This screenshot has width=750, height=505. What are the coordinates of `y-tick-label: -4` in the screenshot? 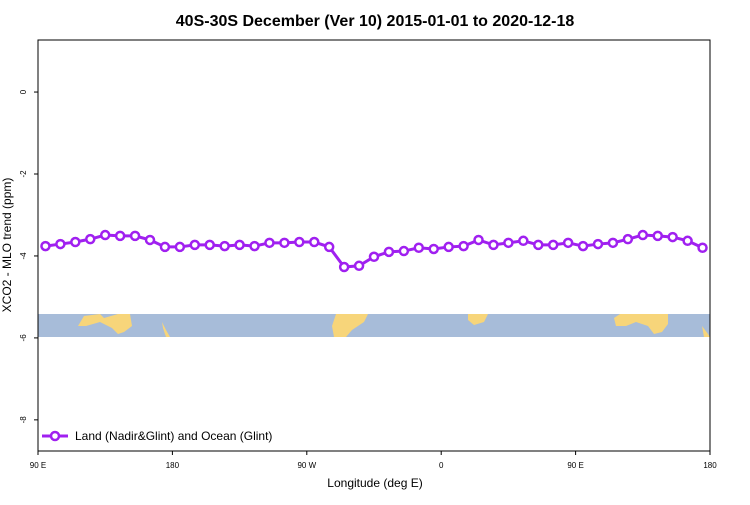 It's located at (23, 256).